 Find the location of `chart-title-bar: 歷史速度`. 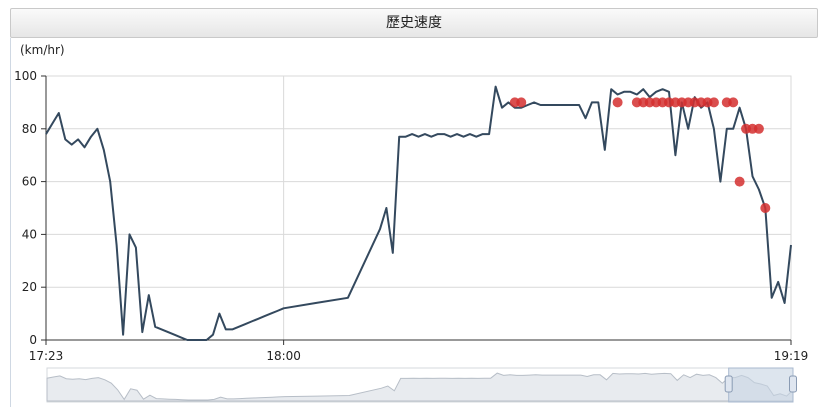

chart-title-bar: 歷史速度 is located at coordinates (414, 23).